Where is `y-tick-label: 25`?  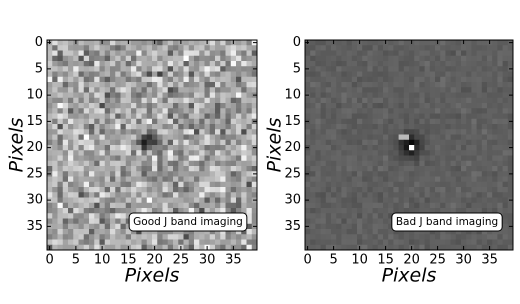 y-tick-label: 25 is located at coordinates (34, 173).